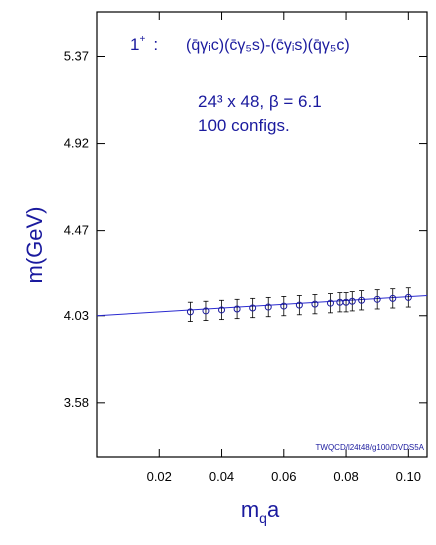  What do you see at coordinates (76, 315) in the screenshot?
I see `y-tick-label: 4.03` at bounding box center [76, 315].